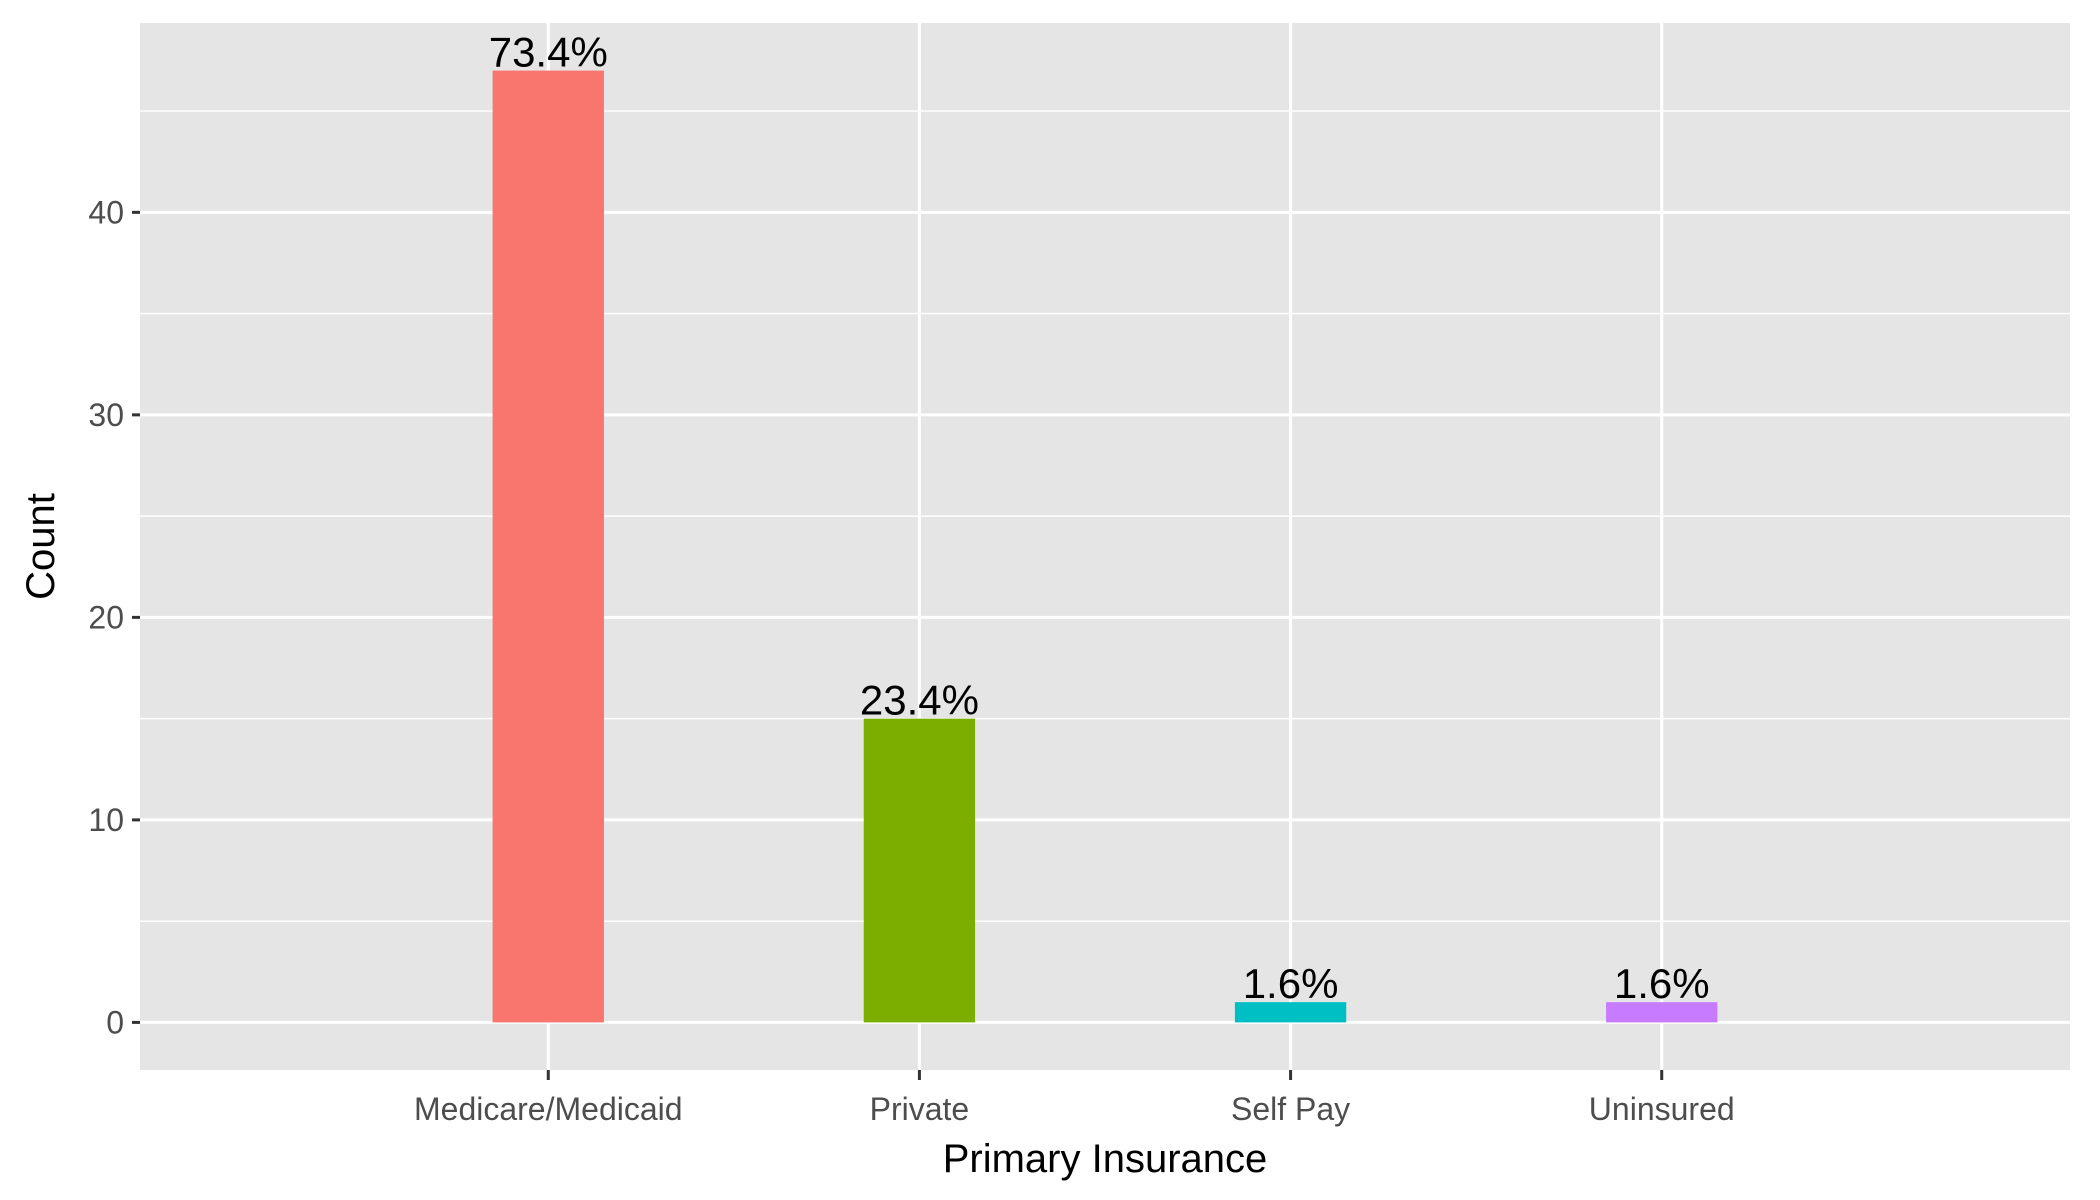 This screenshot has width=2100, height=1200. Describe the element at coordinates (919, 700) in the screenshot. I see `data-label: 23.4%` at that location.